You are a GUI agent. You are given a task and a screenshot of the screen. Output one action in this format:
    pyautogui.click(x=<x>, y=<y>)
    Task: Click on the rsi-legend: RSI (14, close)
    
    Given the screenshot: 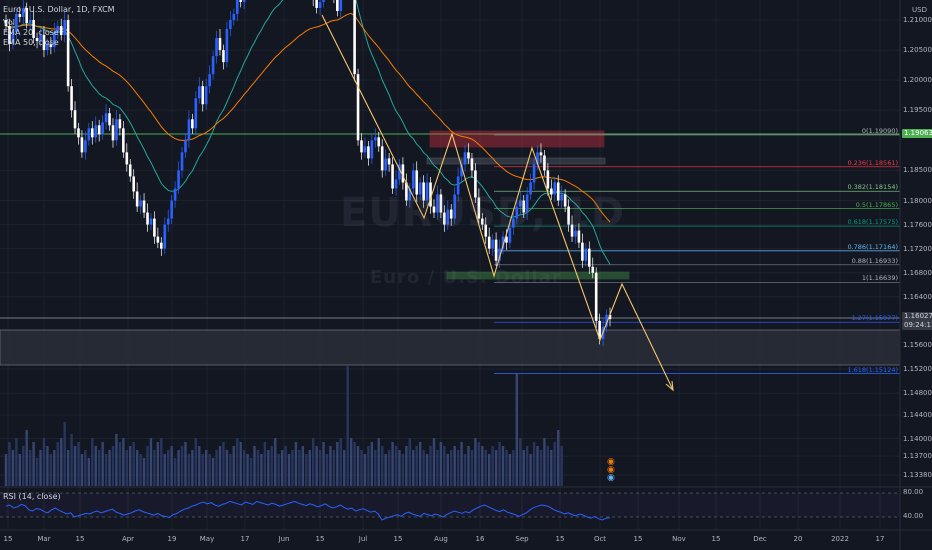 What is the action you would take?
    pyautogui.click(x=32, y=496)
    